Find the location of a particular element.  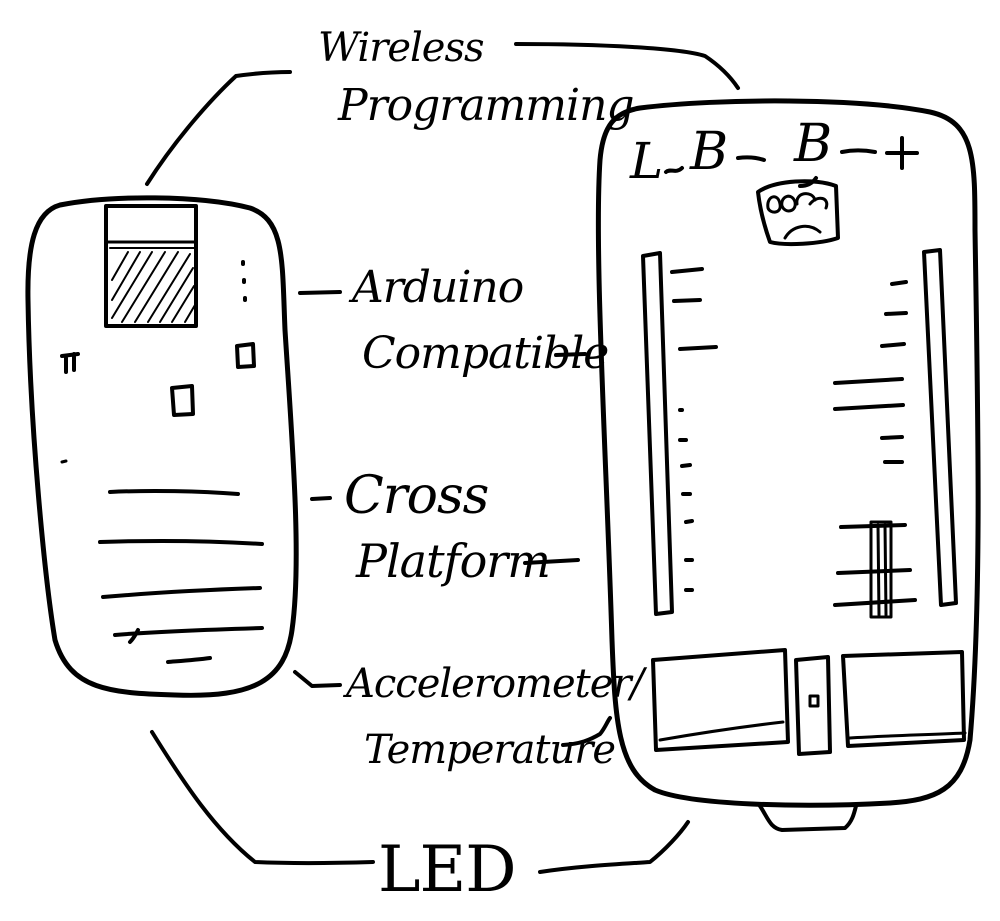

label-arduino: Arduino is located at coordinates (438, 287).